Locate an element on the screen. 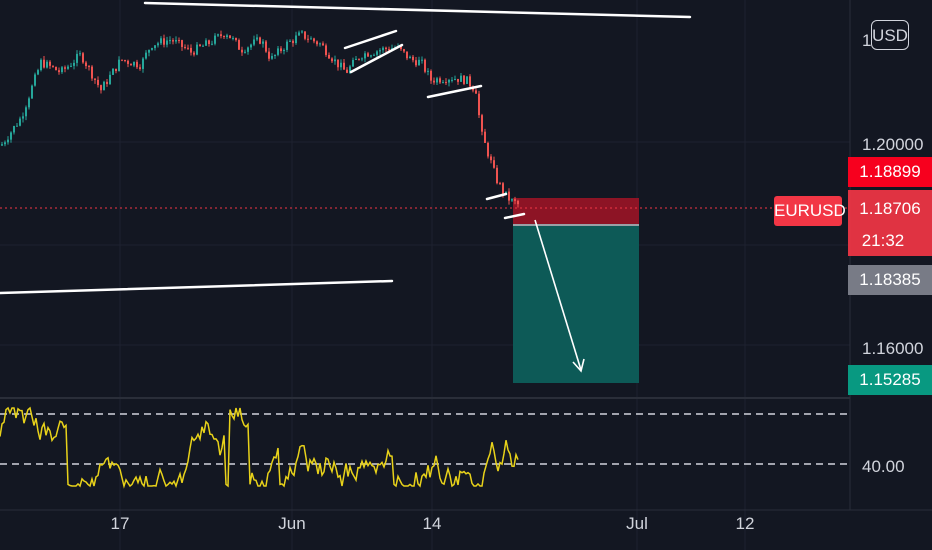  countdown-label: 21:32 is located at coordinates (883, 240).